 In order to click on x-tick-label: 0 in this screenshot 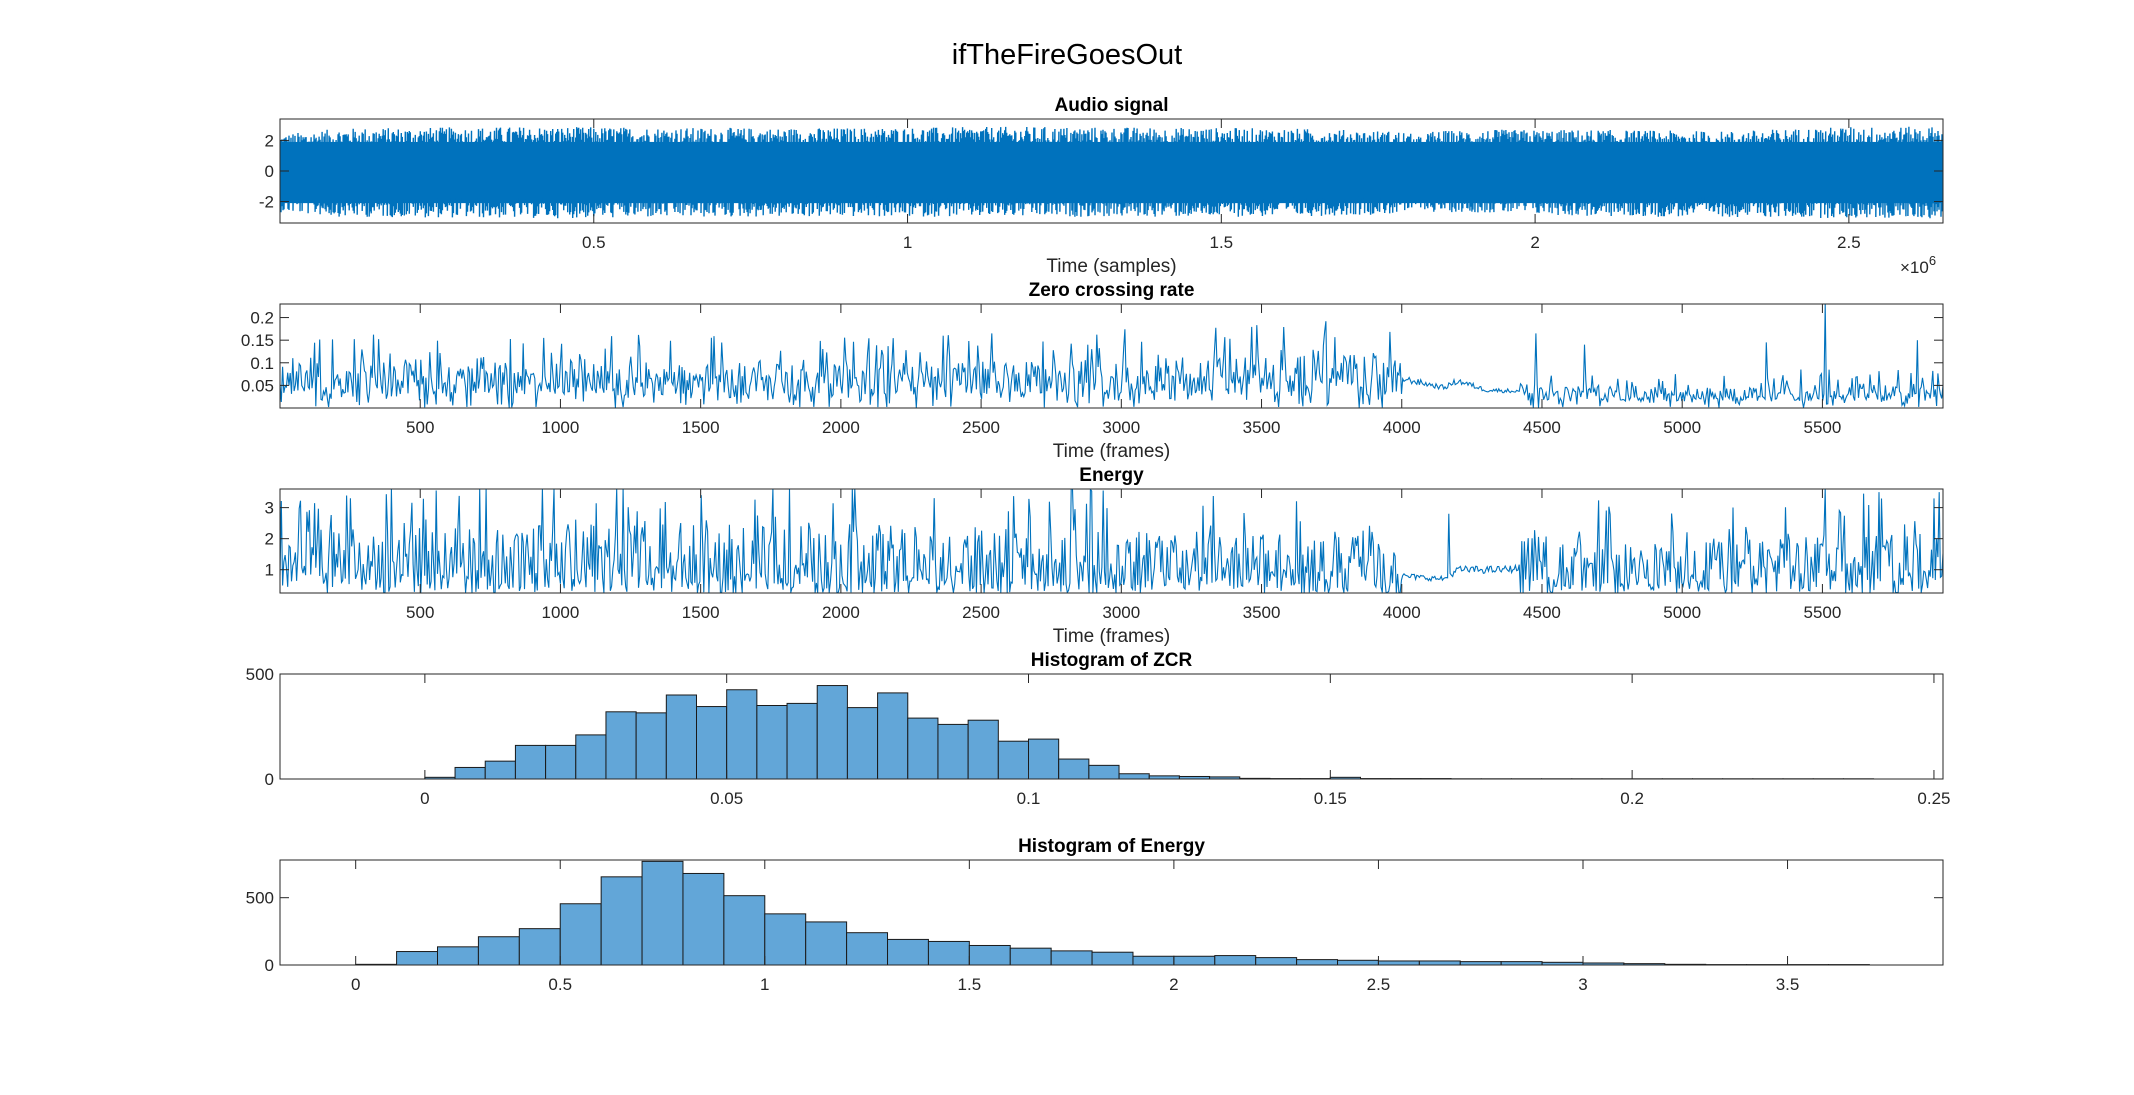, I will do `click(355, 984)`.